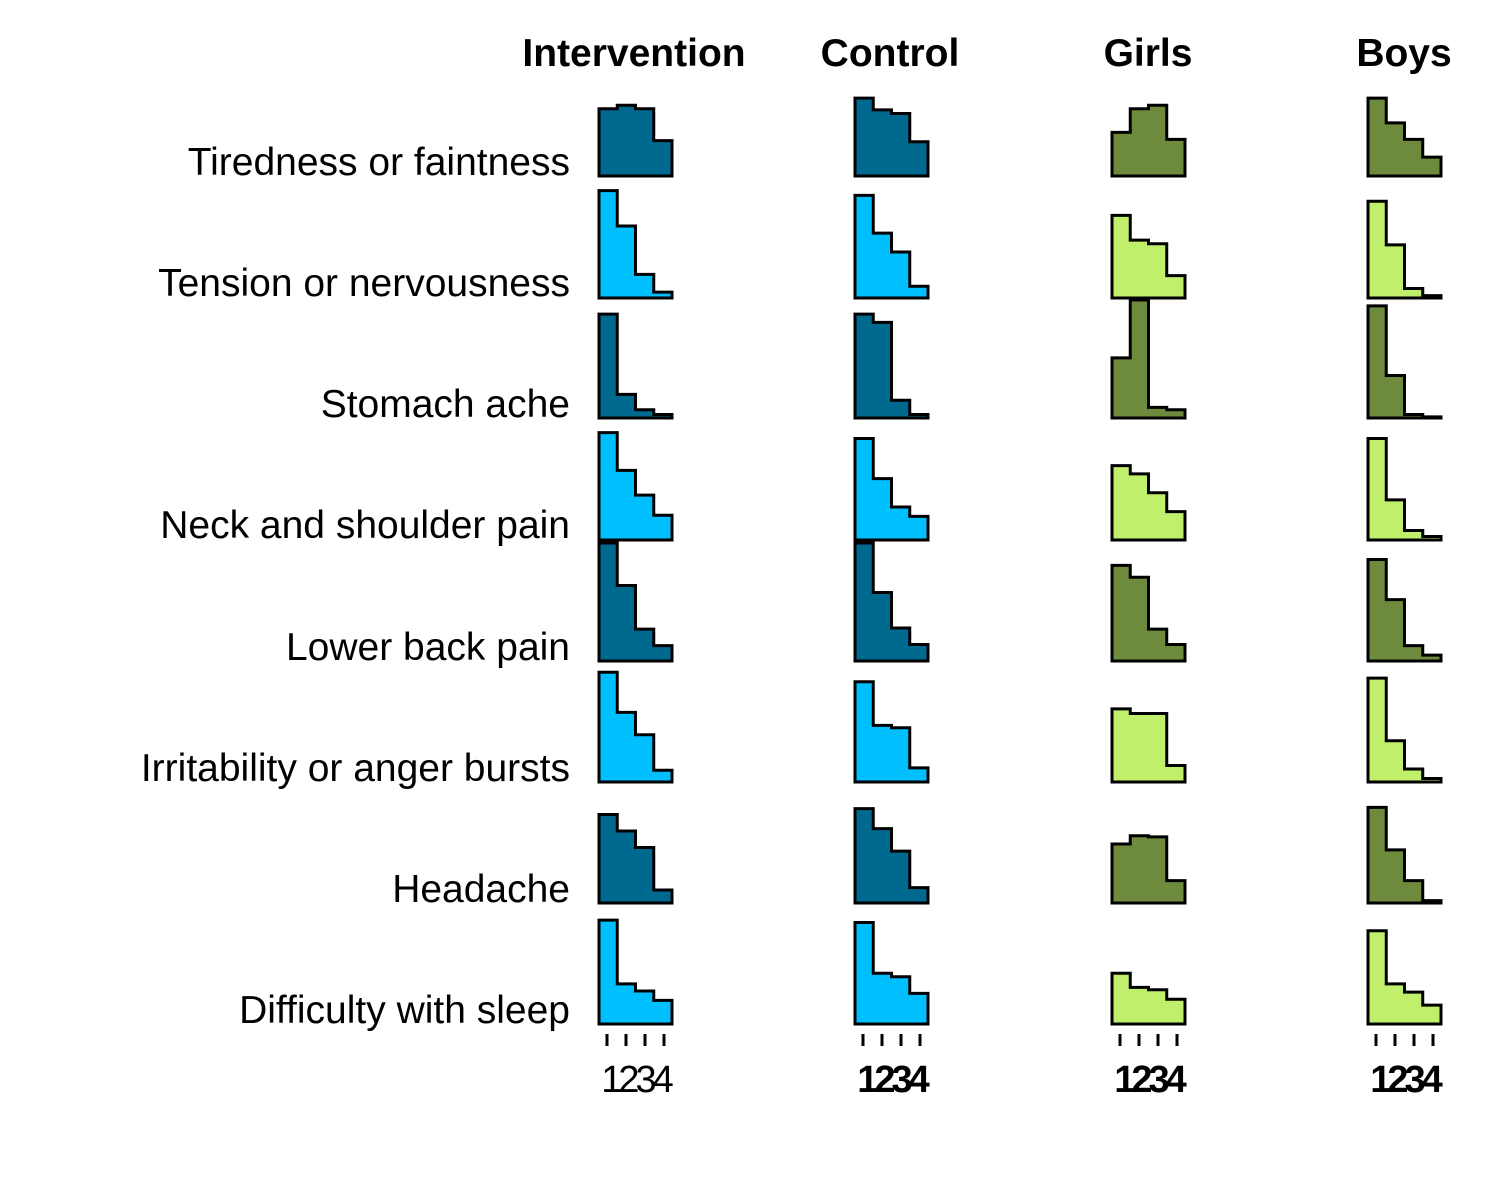  I want to click on column-title: Boys, so click(1403, 53).